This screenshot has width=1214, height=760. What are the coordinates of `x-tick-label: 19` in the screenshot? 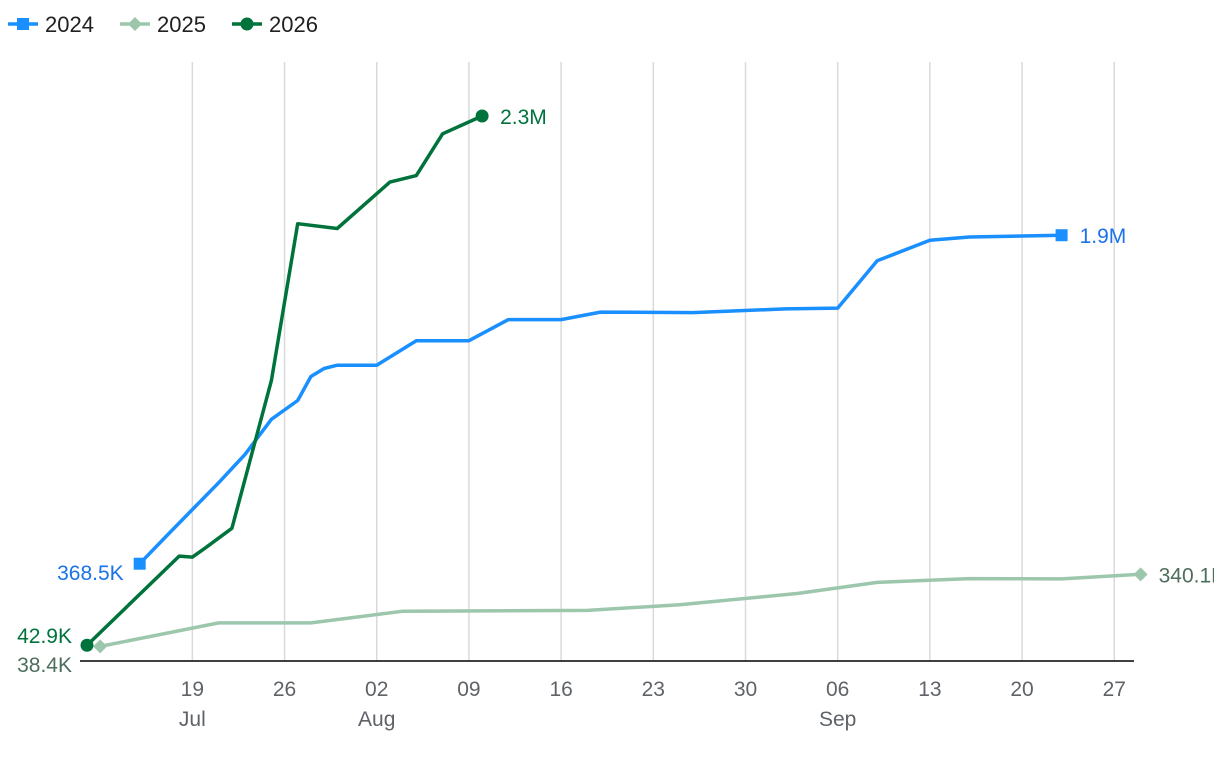 It's located at (192, 689).